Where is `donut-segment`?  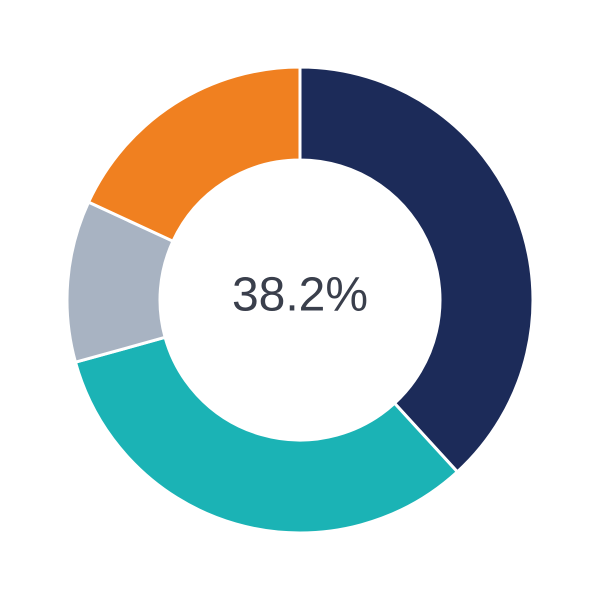 donut-segment is located at coordinates (194, 154).